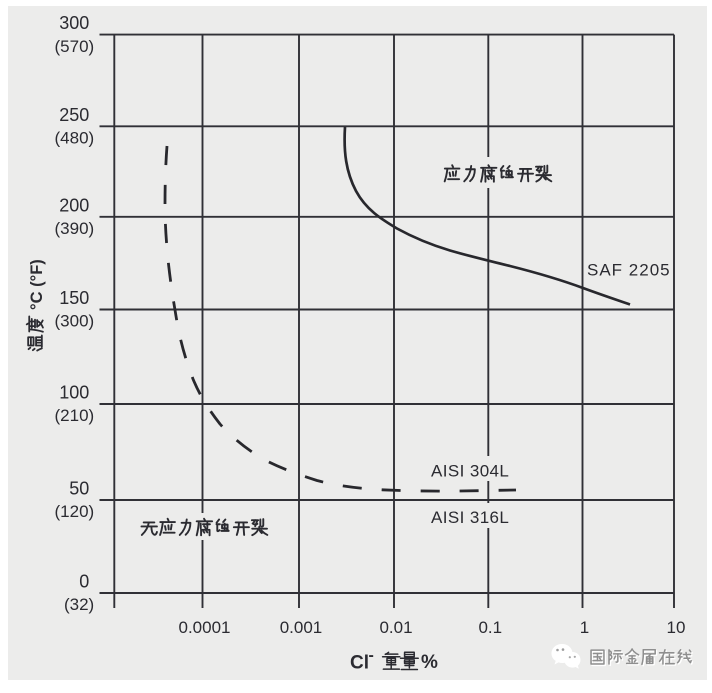 The height and width of the screenshot is (693, 712). I want to click on svg-text: Cl, so click(359, 663).